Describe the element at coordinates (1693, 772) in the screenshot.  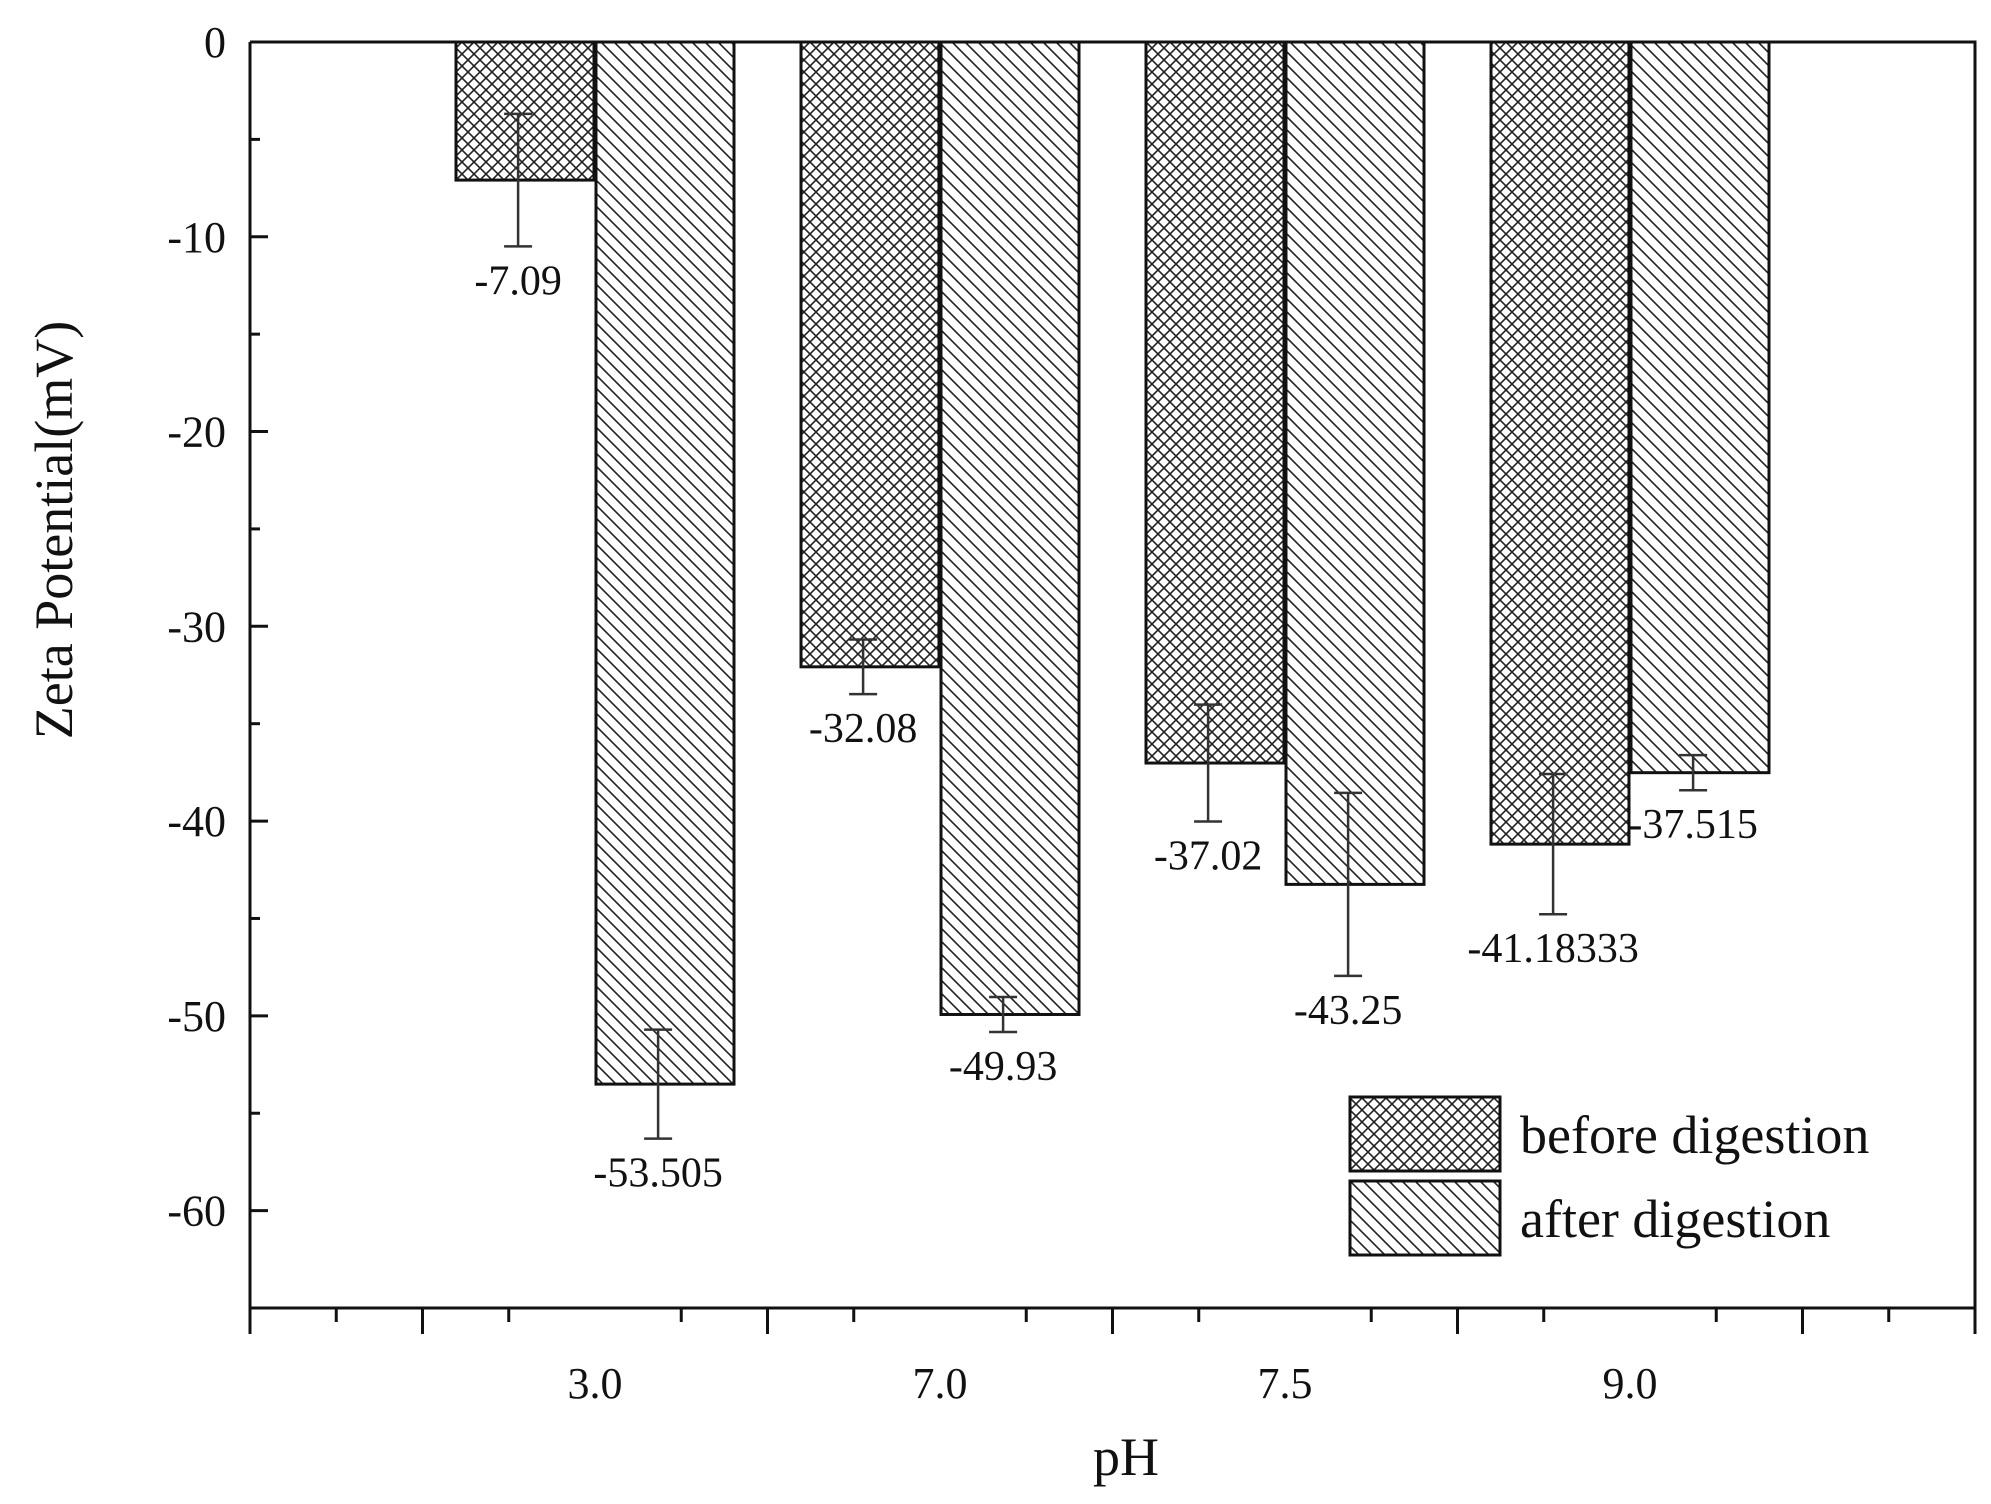
I see `error-bar-after-digestion-9.0` at that location.